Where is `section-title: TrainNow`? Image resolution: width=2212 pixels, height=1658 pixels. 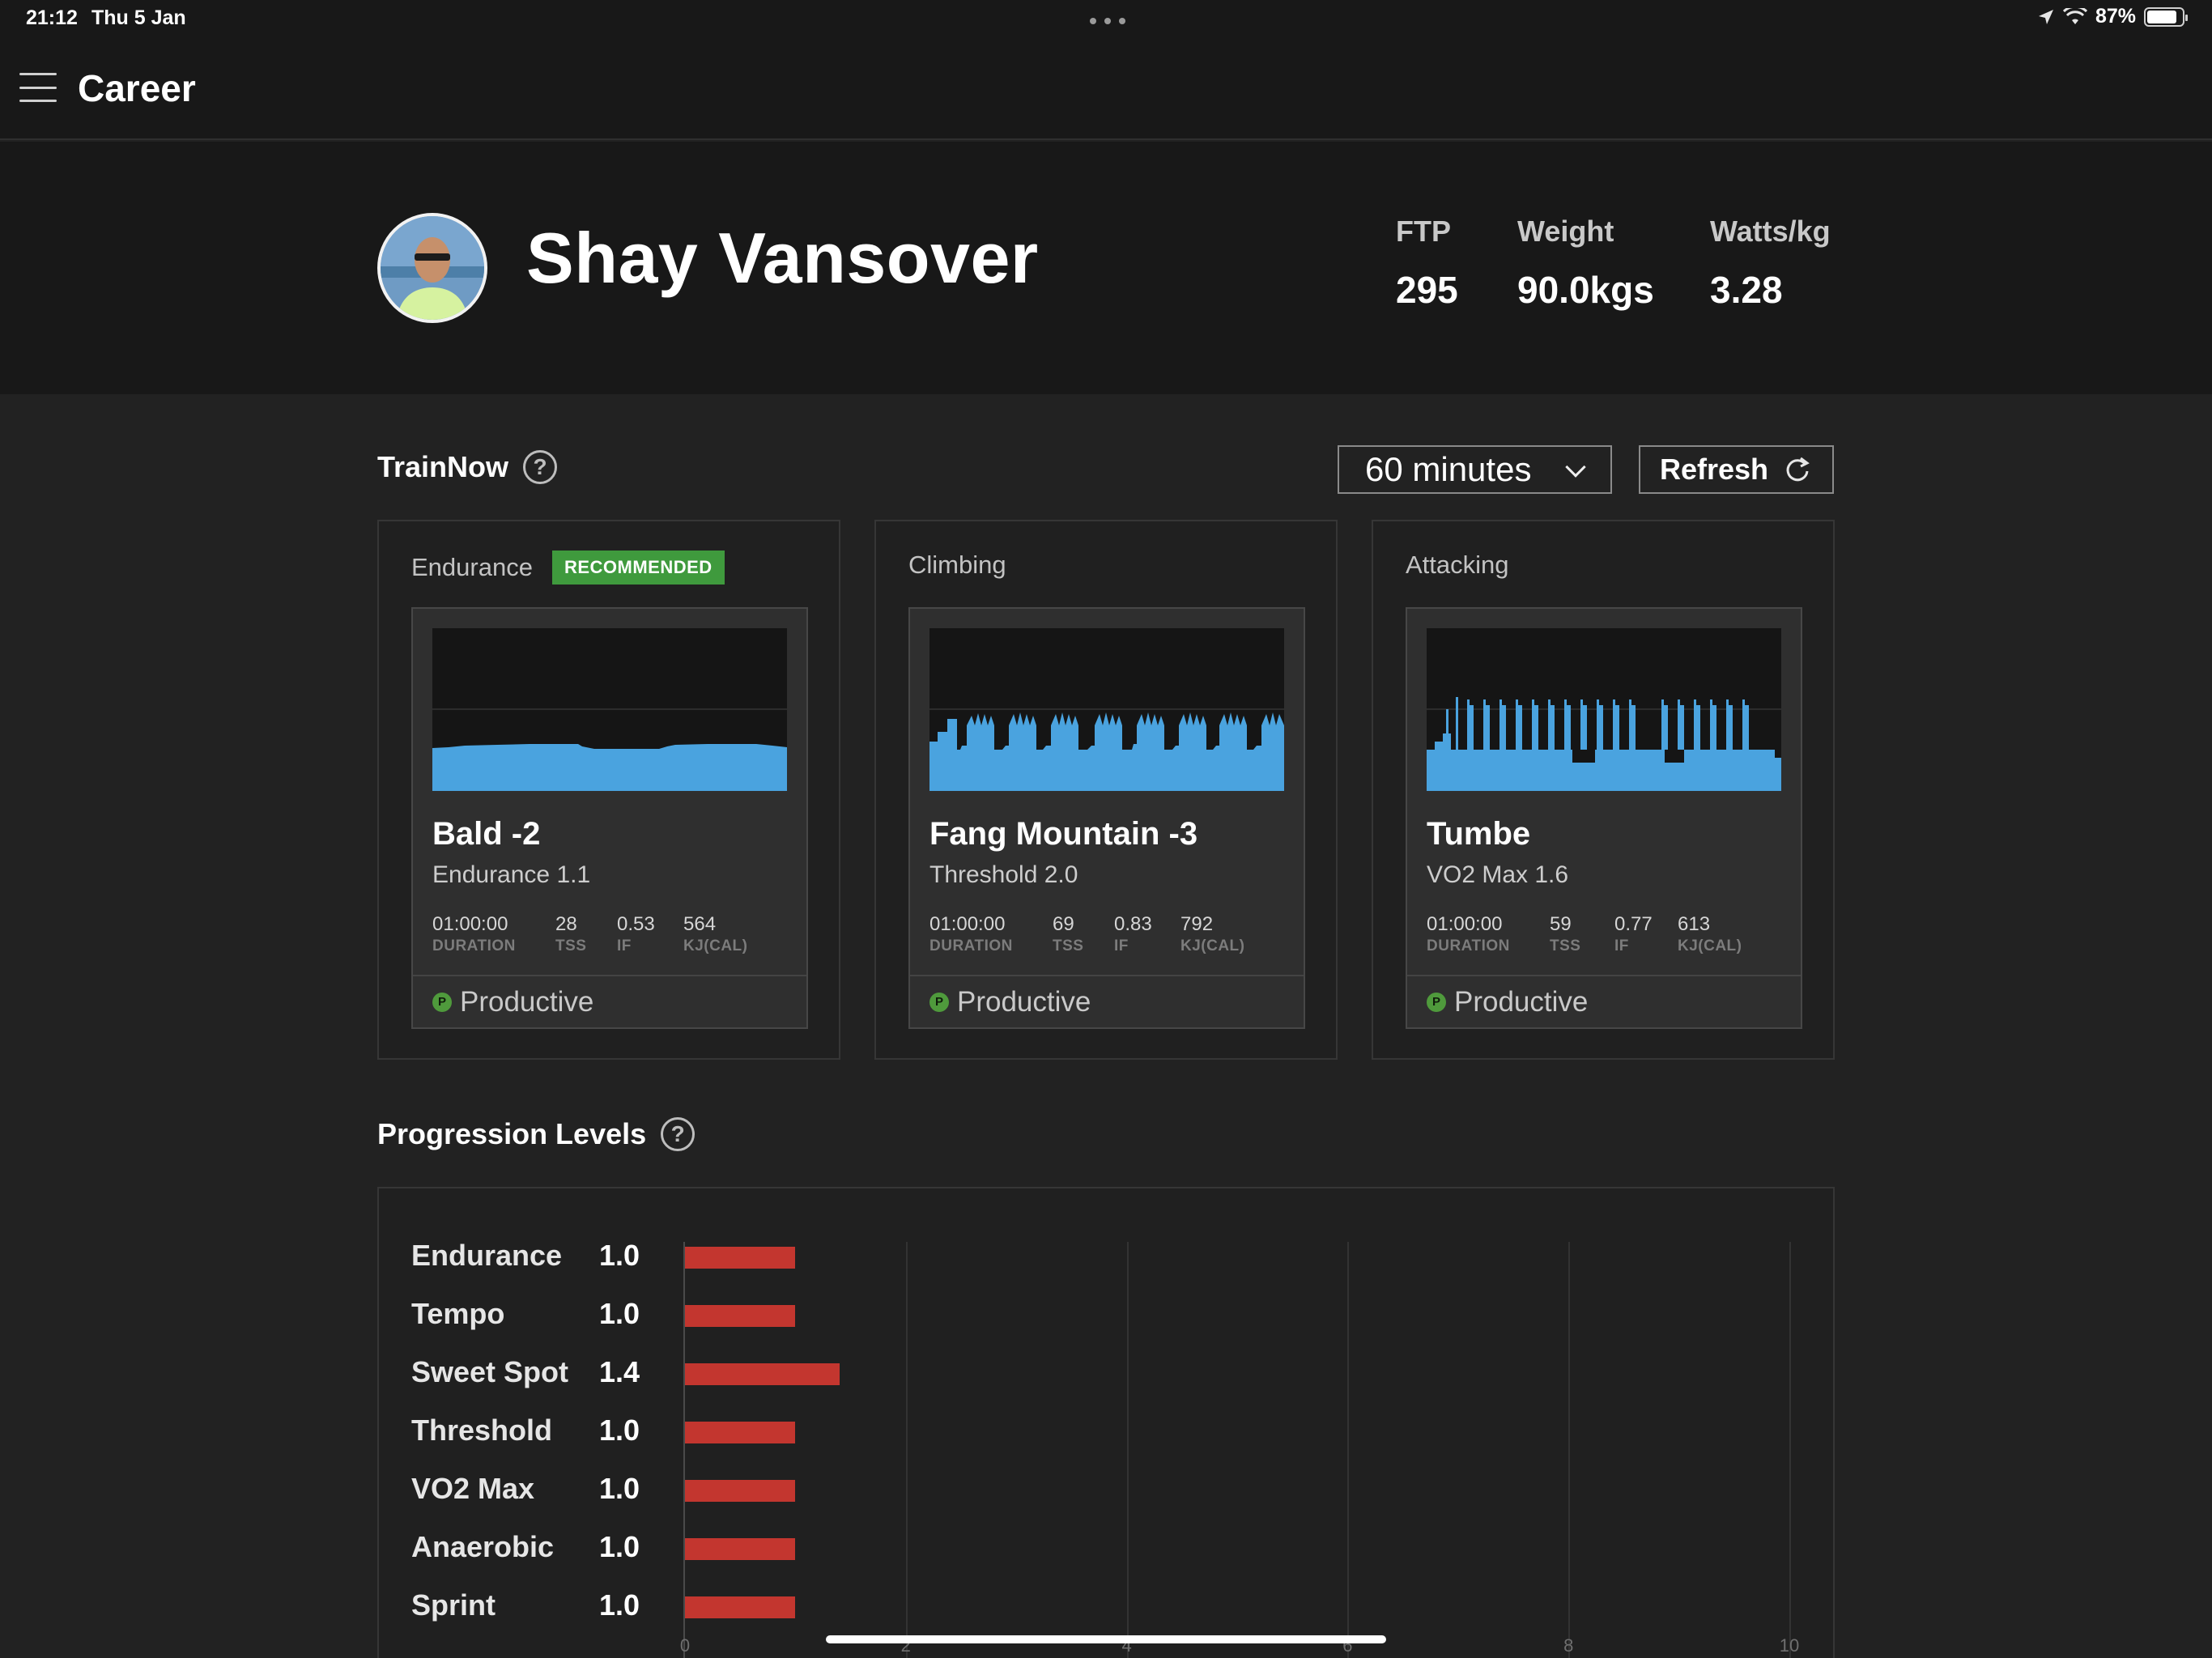
section-title: TrainNow is located at coordinates (443, 466).